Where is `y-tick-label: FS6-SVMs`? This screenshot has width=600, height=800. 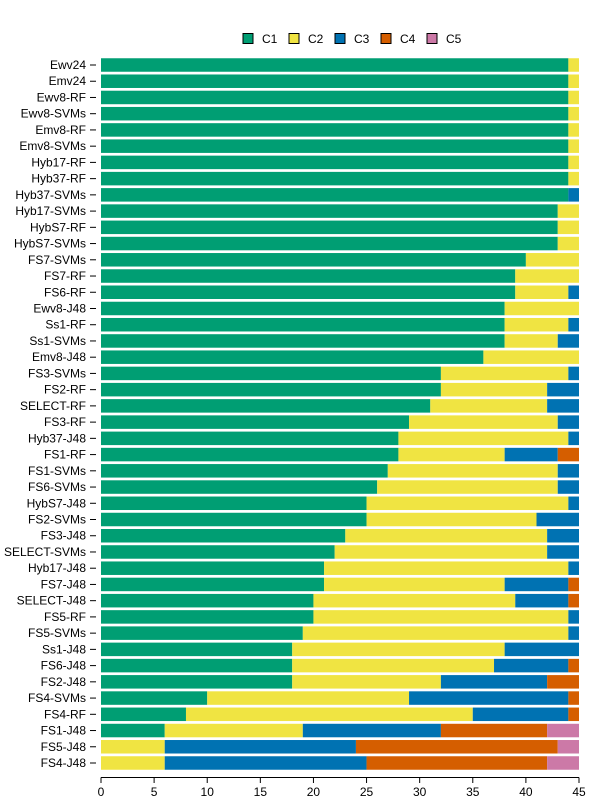
y-tick-label: FS6-SVMs is located at coordinates (57, 487).